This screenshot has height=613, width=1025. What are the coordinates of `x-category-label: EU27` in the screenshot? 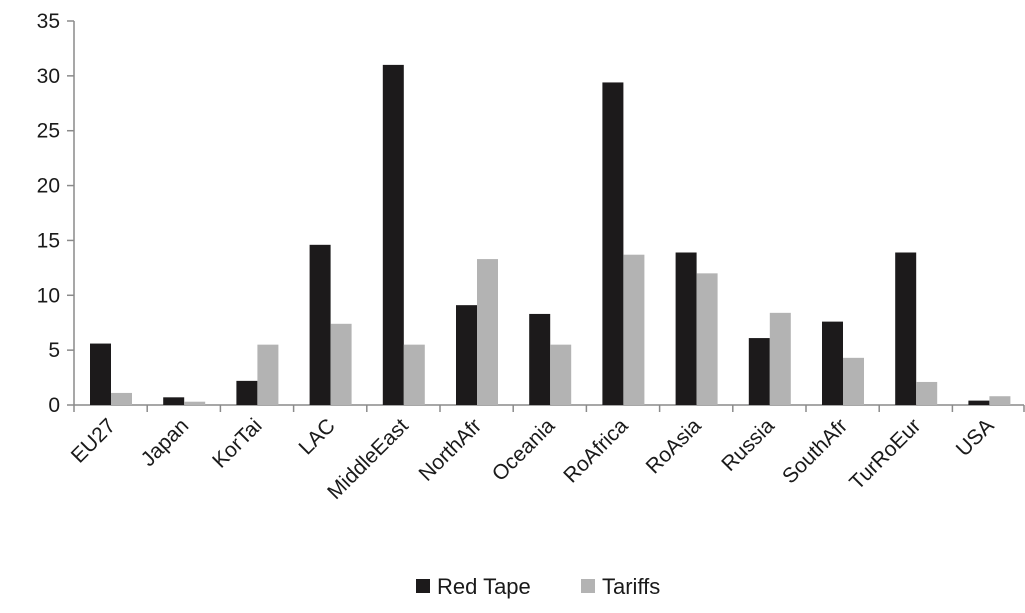 It's located at (93, 440).